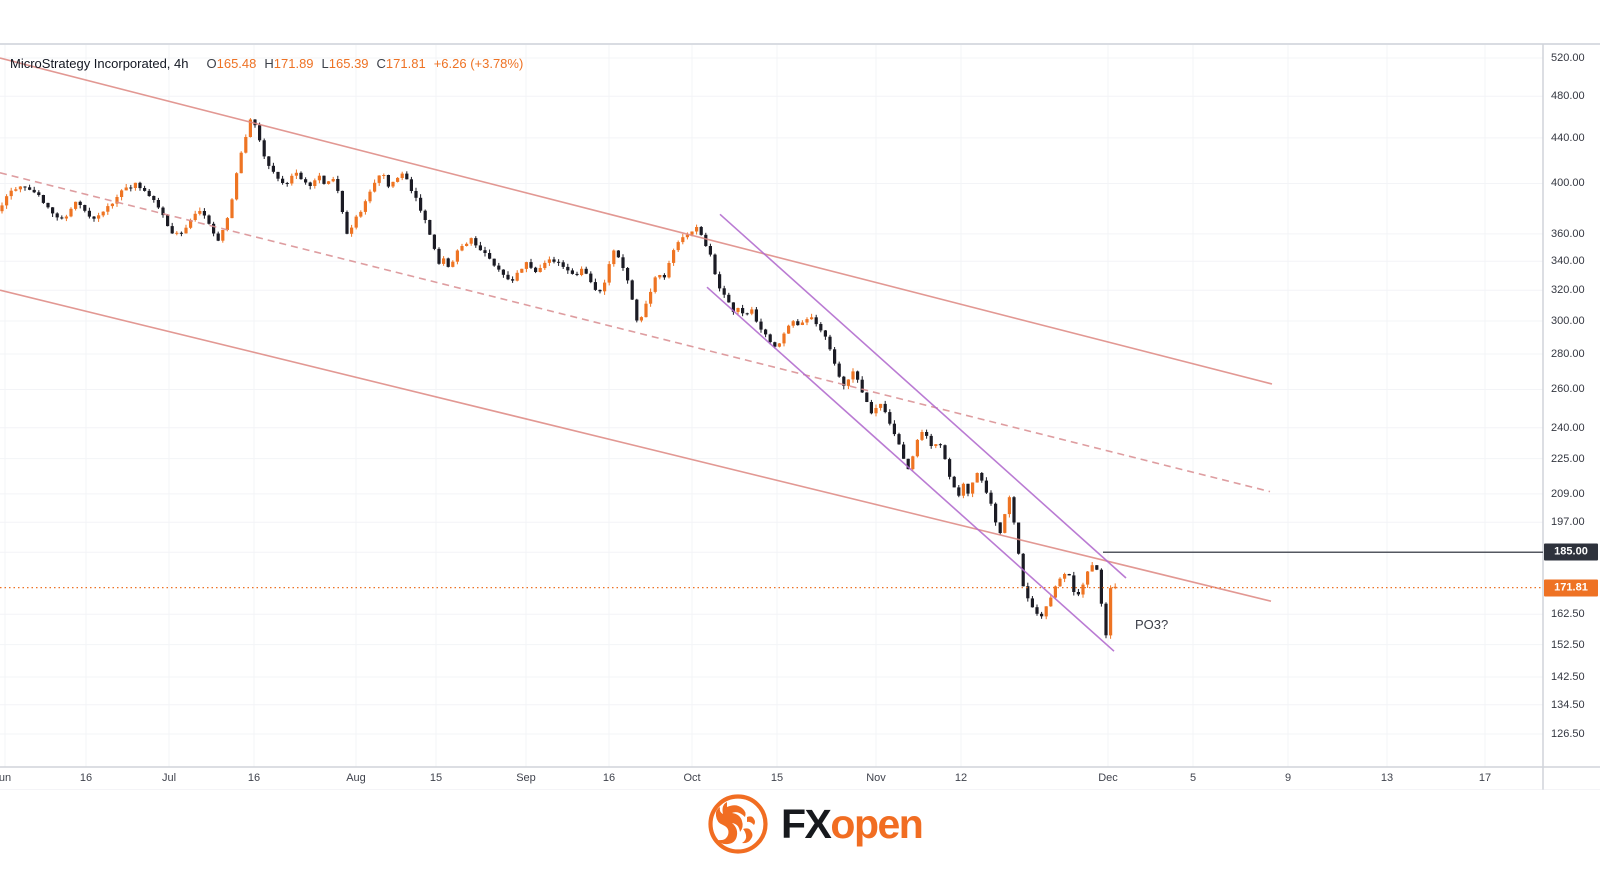 The width and height of the screenshot is (1600, 879). I want to click on price-tick-label: 126.50, so click(1568, 734).